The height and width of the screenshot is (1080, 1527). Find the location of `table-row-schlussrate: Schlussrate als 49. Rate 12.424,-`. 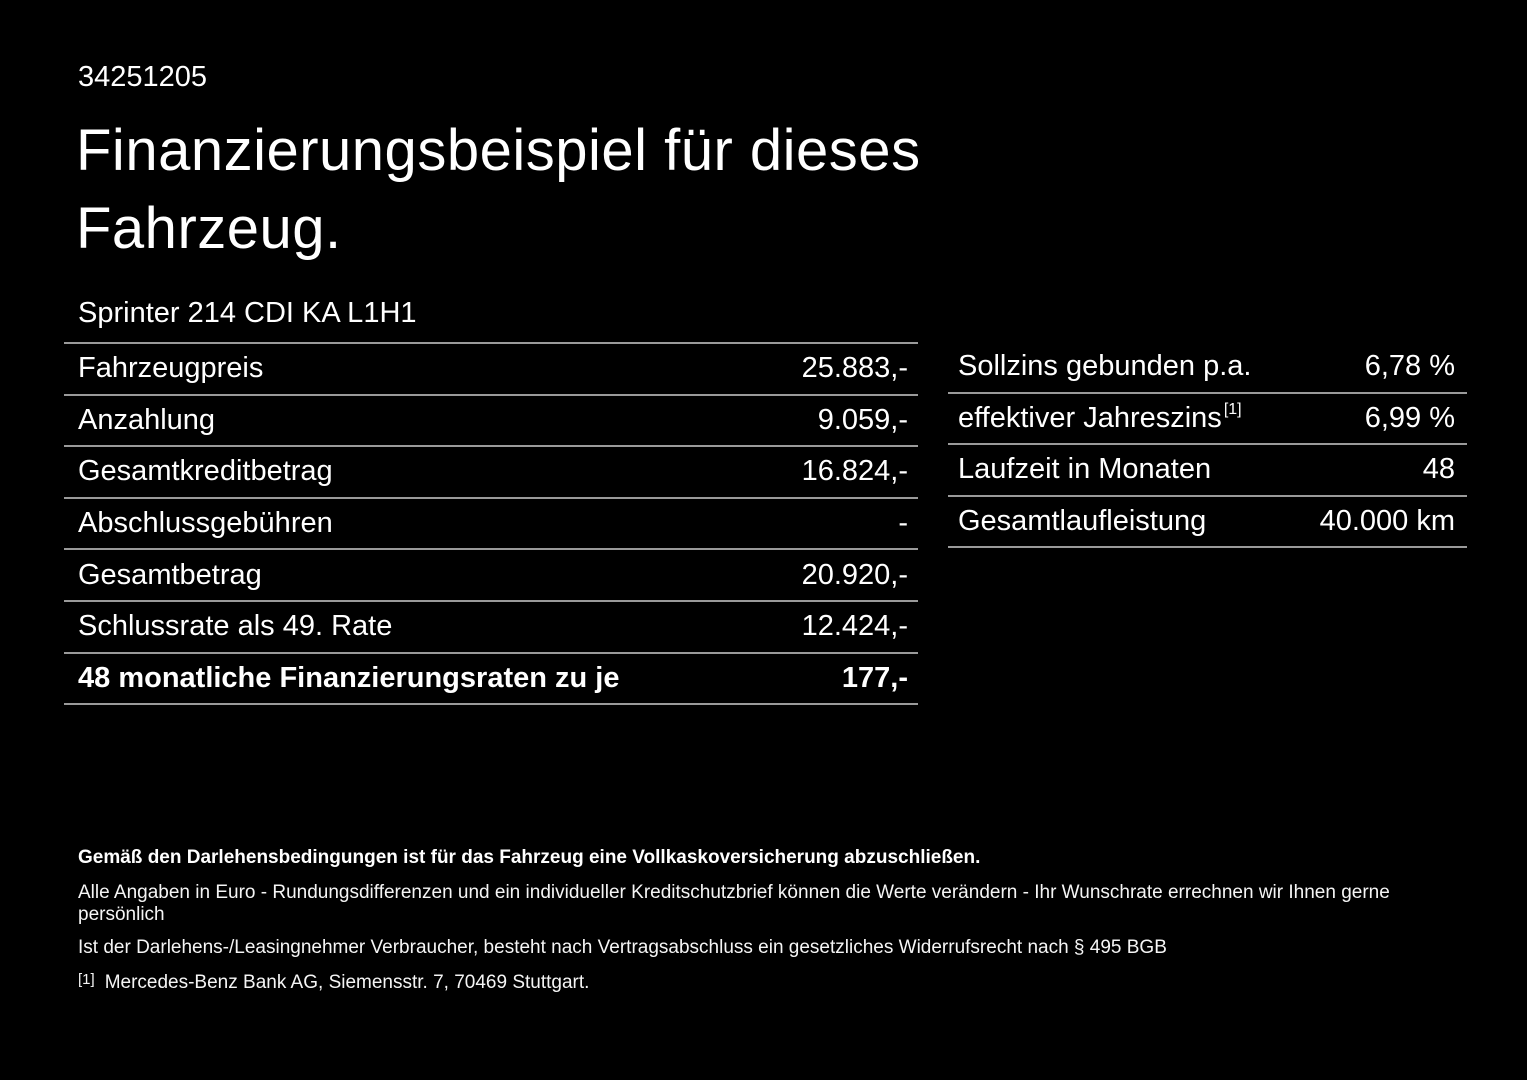

table-row-schlussrate: Schlussrate als 49. Rate 12.424,- is located at coordinates (491, 628).